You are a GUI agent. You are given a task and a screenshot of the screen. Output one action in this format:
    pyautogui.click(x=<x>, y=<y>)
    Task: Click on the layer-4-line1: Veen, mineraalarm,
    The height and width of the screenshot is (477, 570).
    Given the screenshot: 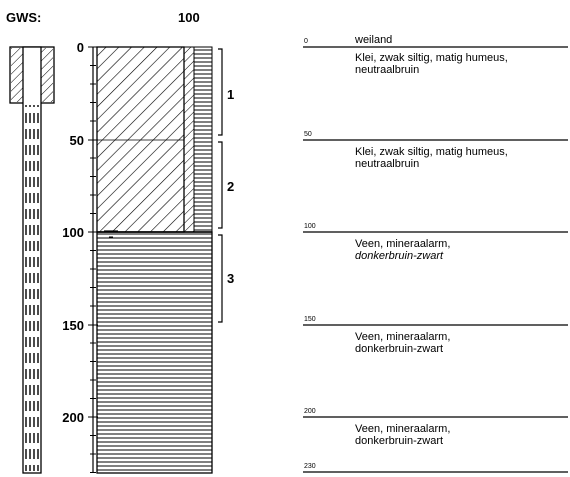 What is the action you would take?
    pyautogui.click(x=403, y=337)
    